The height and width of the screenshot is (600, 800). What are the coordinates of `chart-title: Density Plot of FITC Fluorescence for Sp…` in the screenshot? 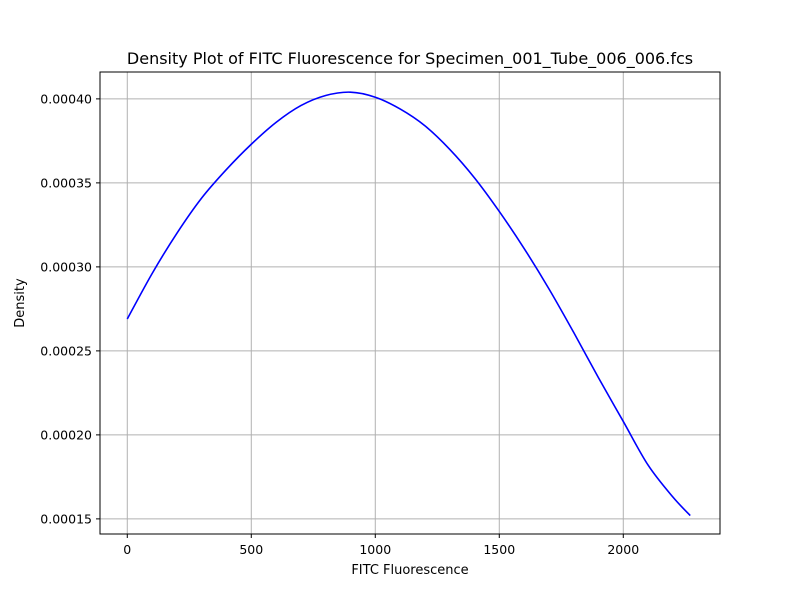 It's located at (410, 59).